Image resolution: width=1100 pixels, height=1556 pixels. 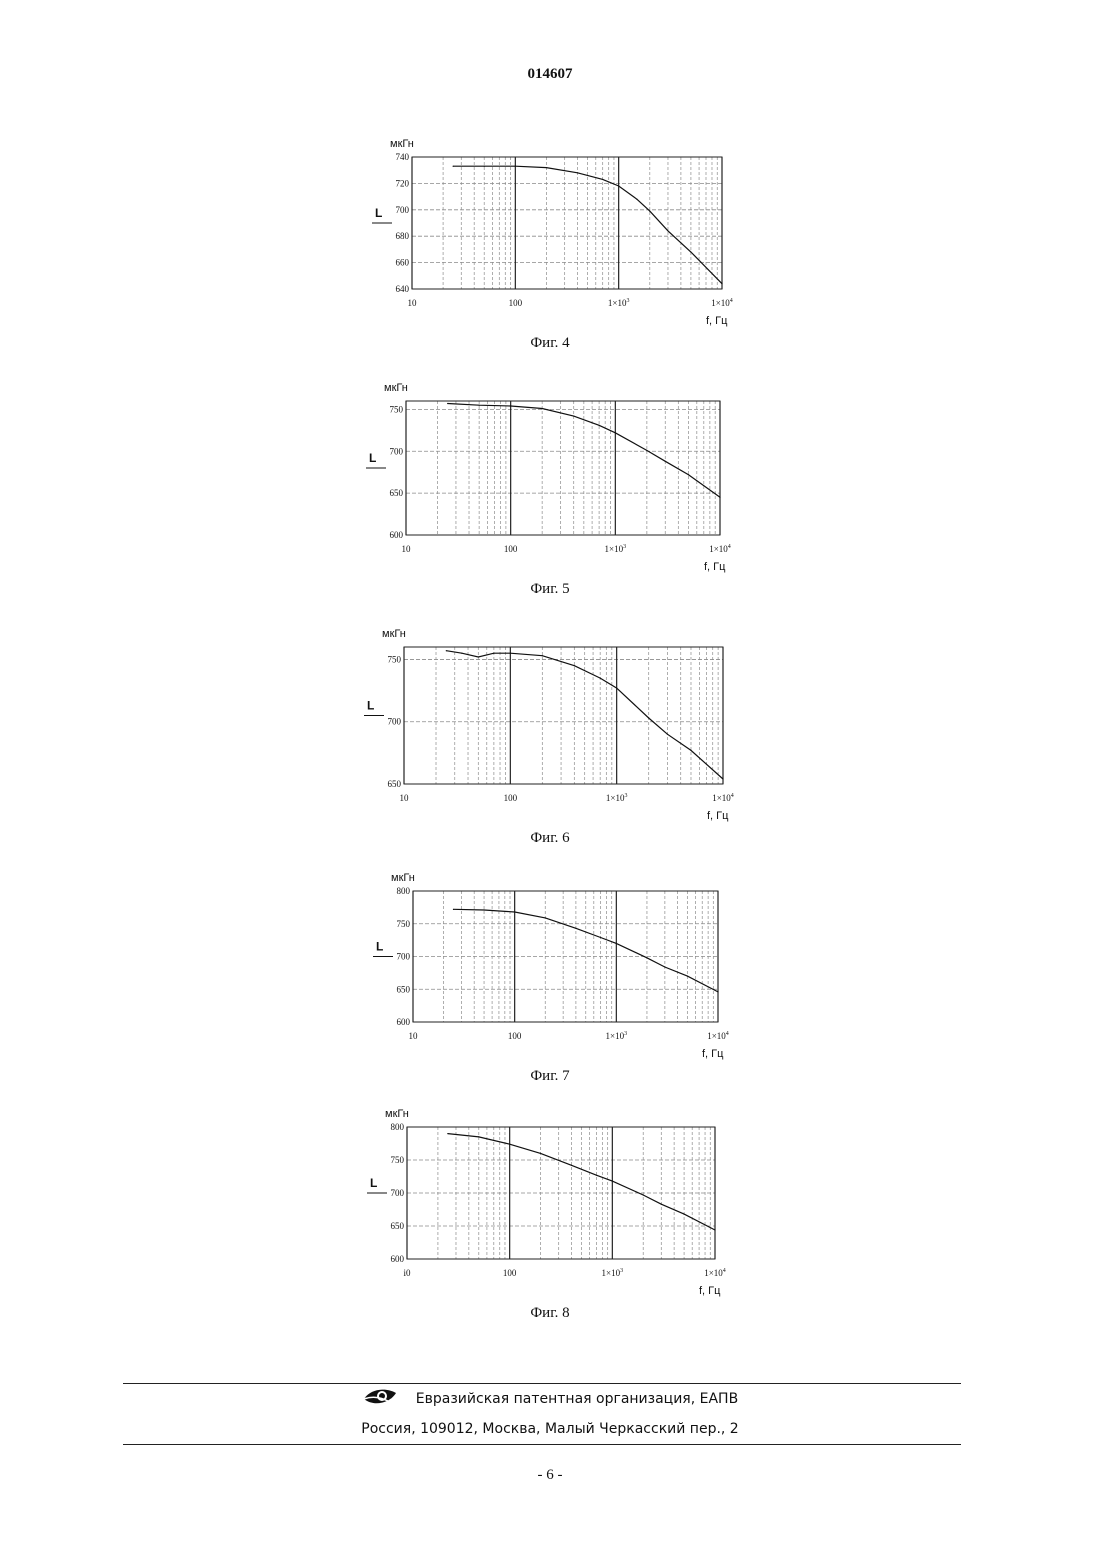 What do you see at coordinates (407, 1273) in the screenshot?
I see `x-tick-label: i0` at bounding box center [407, 1273].